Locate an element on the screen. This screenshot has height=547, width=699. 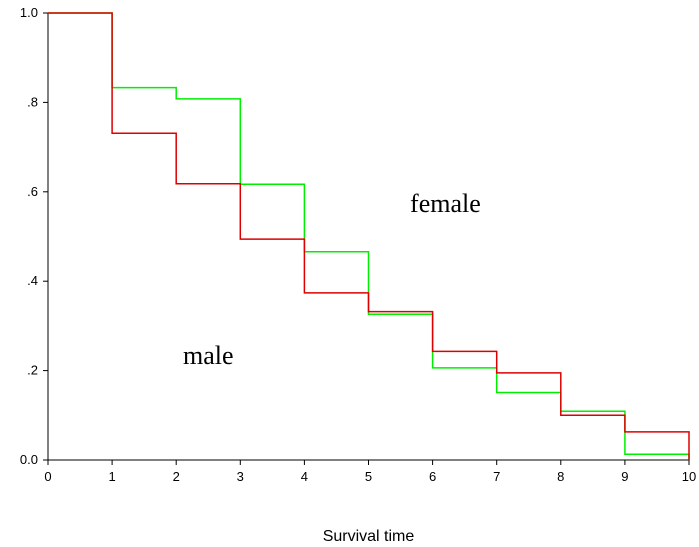
annotation-male: male is located at coordinates (208, 355).